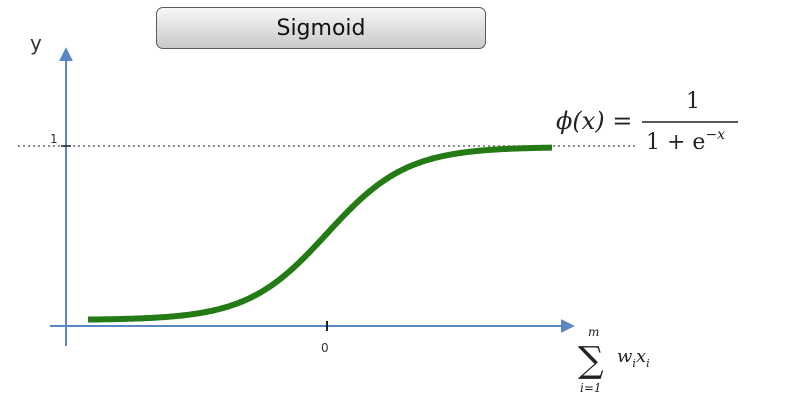 The image size is (795, 408). Describe the element at coordinates (591, 388) in the screenshot. I see `sum-lower: i=1` at that location.